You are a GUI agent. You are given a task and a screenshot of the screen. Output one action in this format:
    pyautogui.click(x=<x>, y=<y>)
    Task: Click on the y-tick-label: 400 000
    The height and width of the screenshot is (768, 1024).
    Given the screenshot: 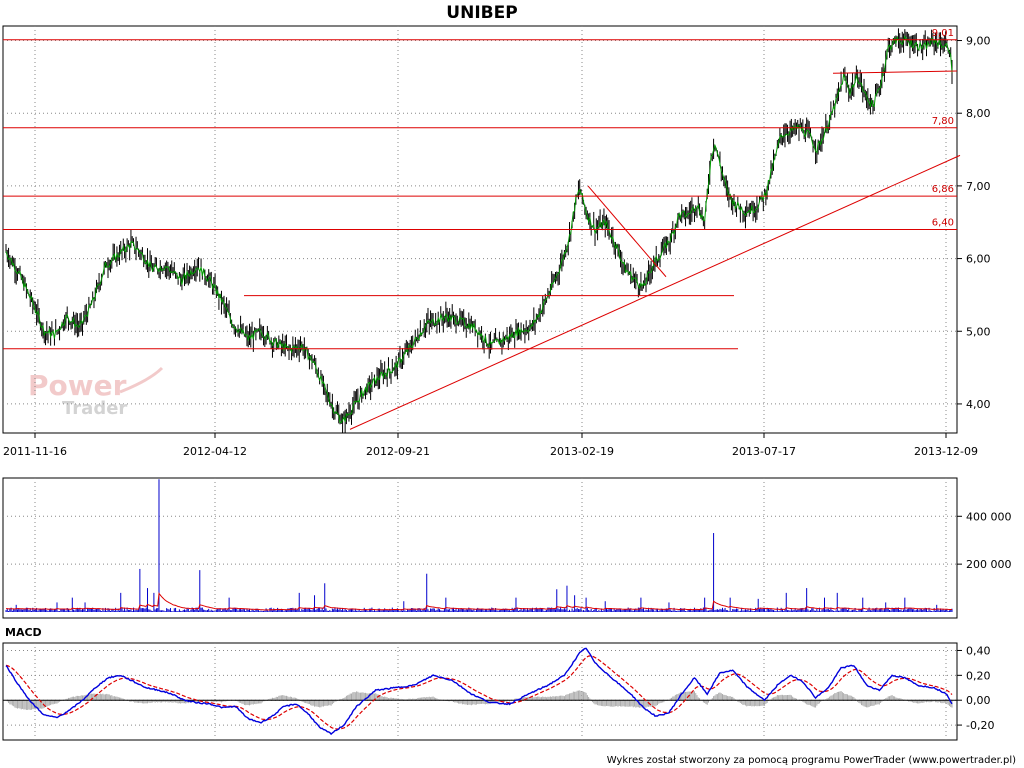 What is the action you would take?
    pyautogui.click(x=989, y=516)
    